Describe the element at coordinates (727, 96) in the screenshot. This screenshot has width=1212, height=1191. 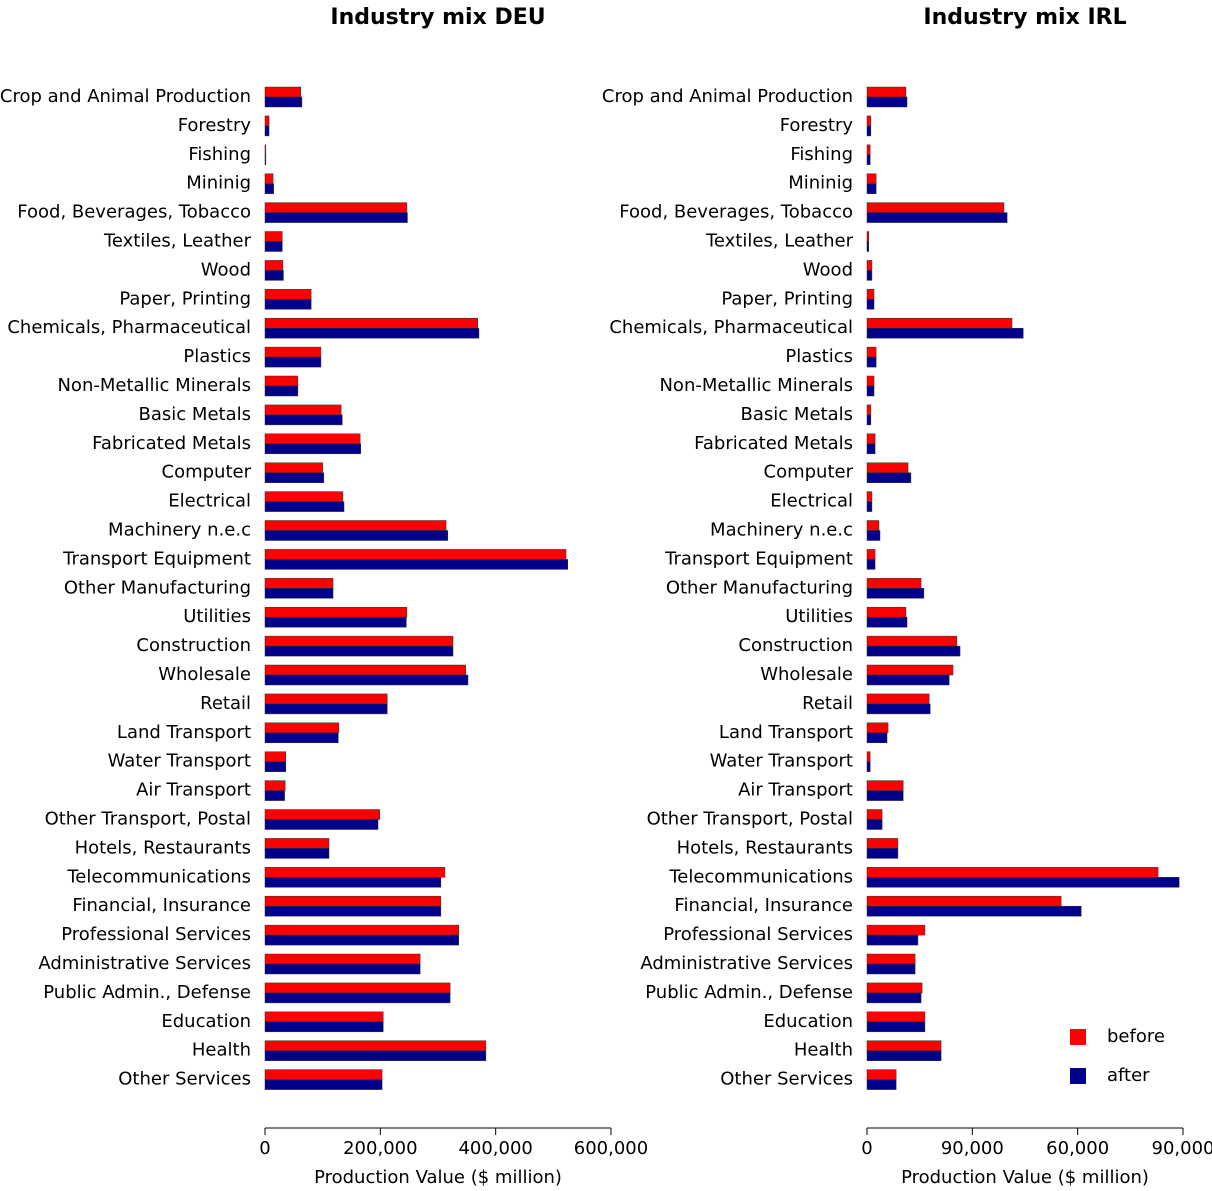
I see `y-tick-label: Crop and Animal Production` at that location.